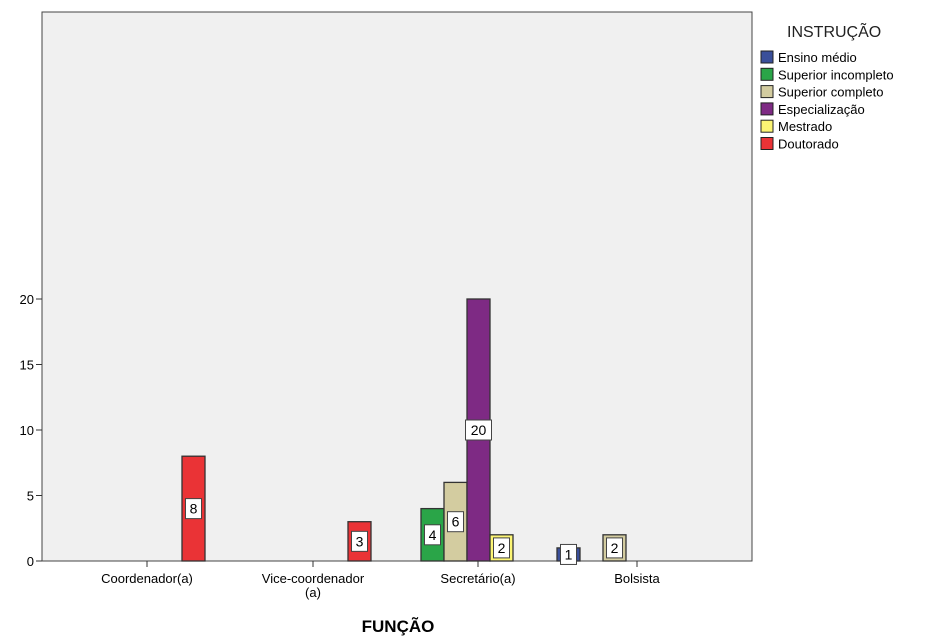 The width and height of the screenshot is (947, 639). What do you see at coordinates (313, 585) in the screenshot?
I see `x-tick-label: Vice-coordenador (a)` at bounding box center [313, 585].